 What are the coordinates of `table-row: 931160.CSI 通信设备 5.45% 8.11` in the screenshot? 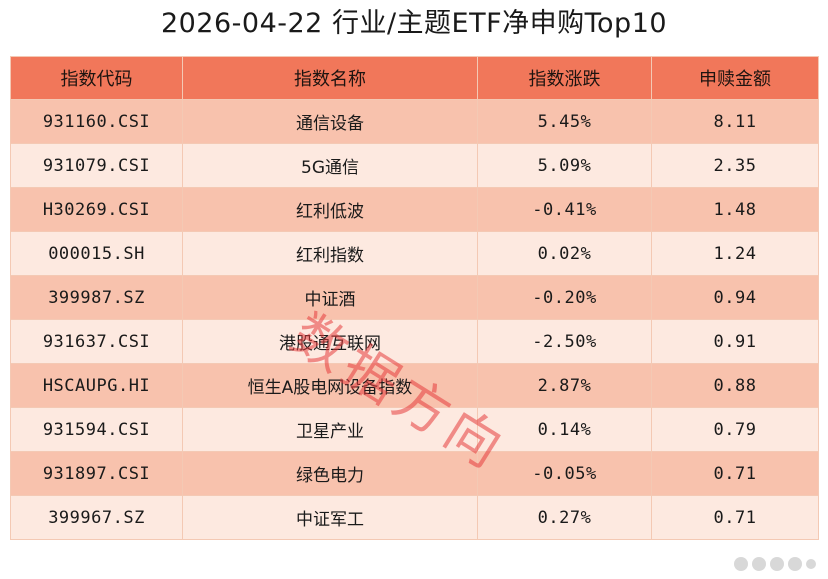 It's located at (414, 121).